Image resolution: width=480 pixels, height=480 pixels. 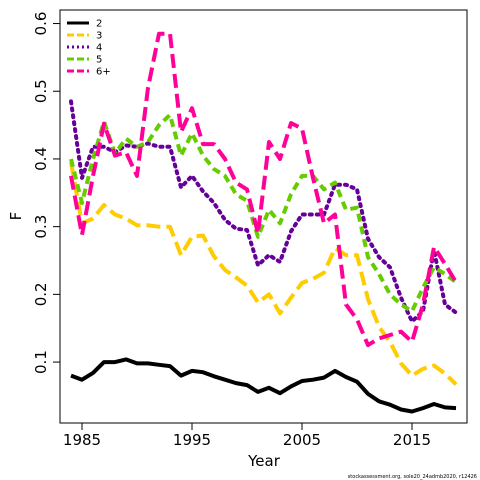 I want to click on x-axis: 1985 1995 2005 2015, so click(x=247, y=436).